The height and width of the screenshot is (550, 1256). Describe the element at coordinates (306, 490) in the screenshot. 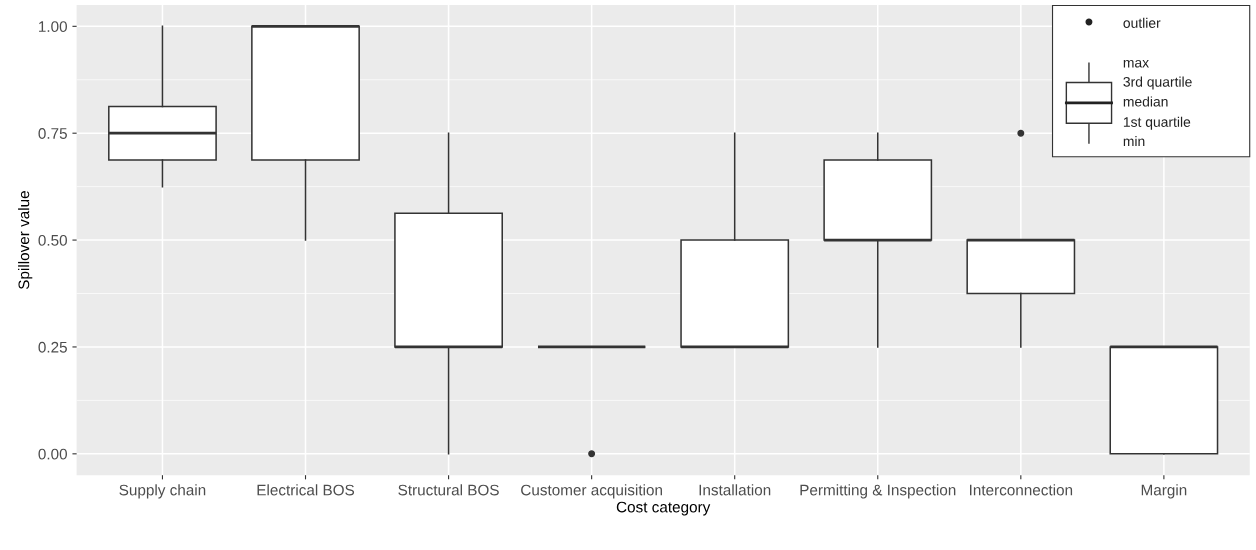

I see `x-tick-label: Electrical BOS` at that location.